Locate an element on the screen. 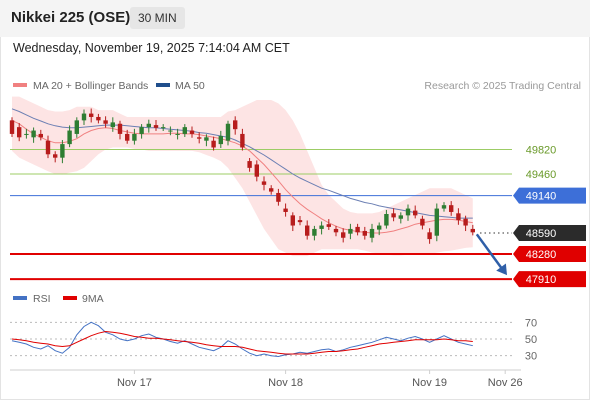 The width and height of the screenshot is (590, 400). level-label-49140: 49140 is located at coordinates (541, 197).